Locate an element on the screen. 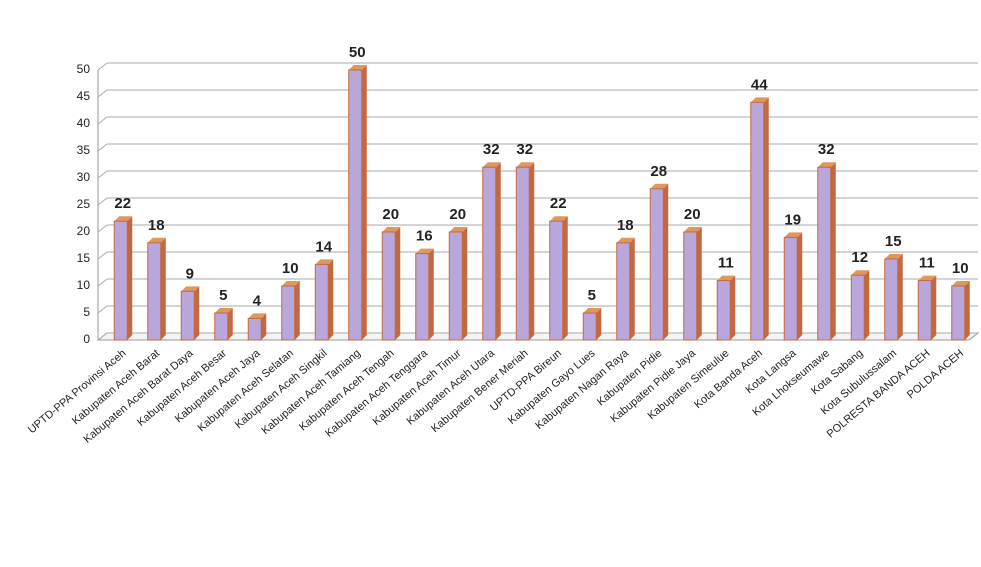  value-label: 4 is located at coordinates (257, 300).